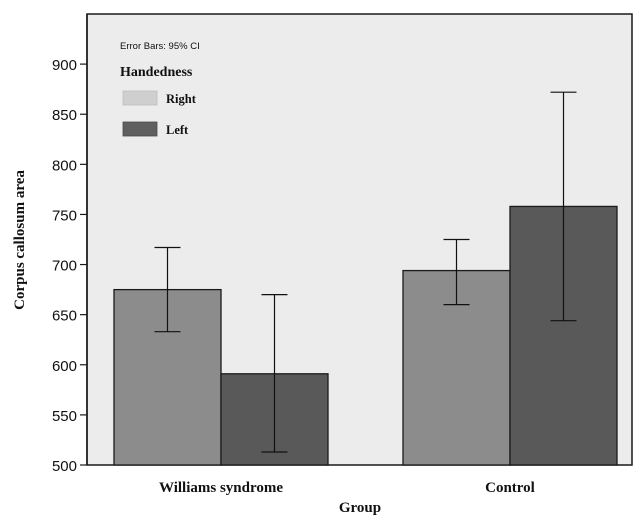 Image resolution: width=638 pixels, height=518 pixels. I want to click on y-tick-label: 750, so click(64, 215).